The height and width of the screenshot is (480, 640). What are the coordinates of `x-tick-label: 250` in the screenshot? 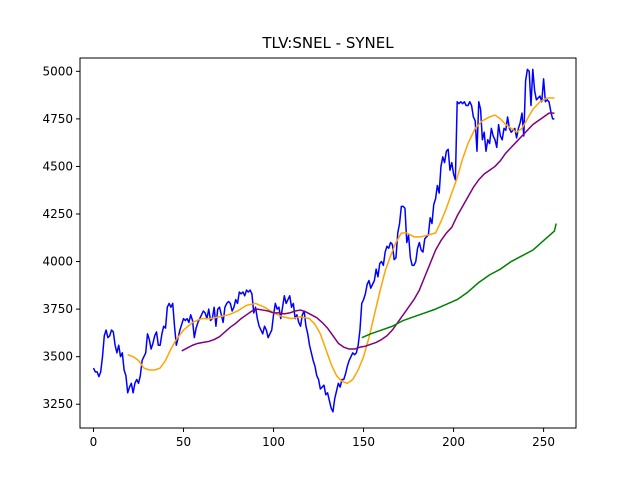 It's located at (543, 442).